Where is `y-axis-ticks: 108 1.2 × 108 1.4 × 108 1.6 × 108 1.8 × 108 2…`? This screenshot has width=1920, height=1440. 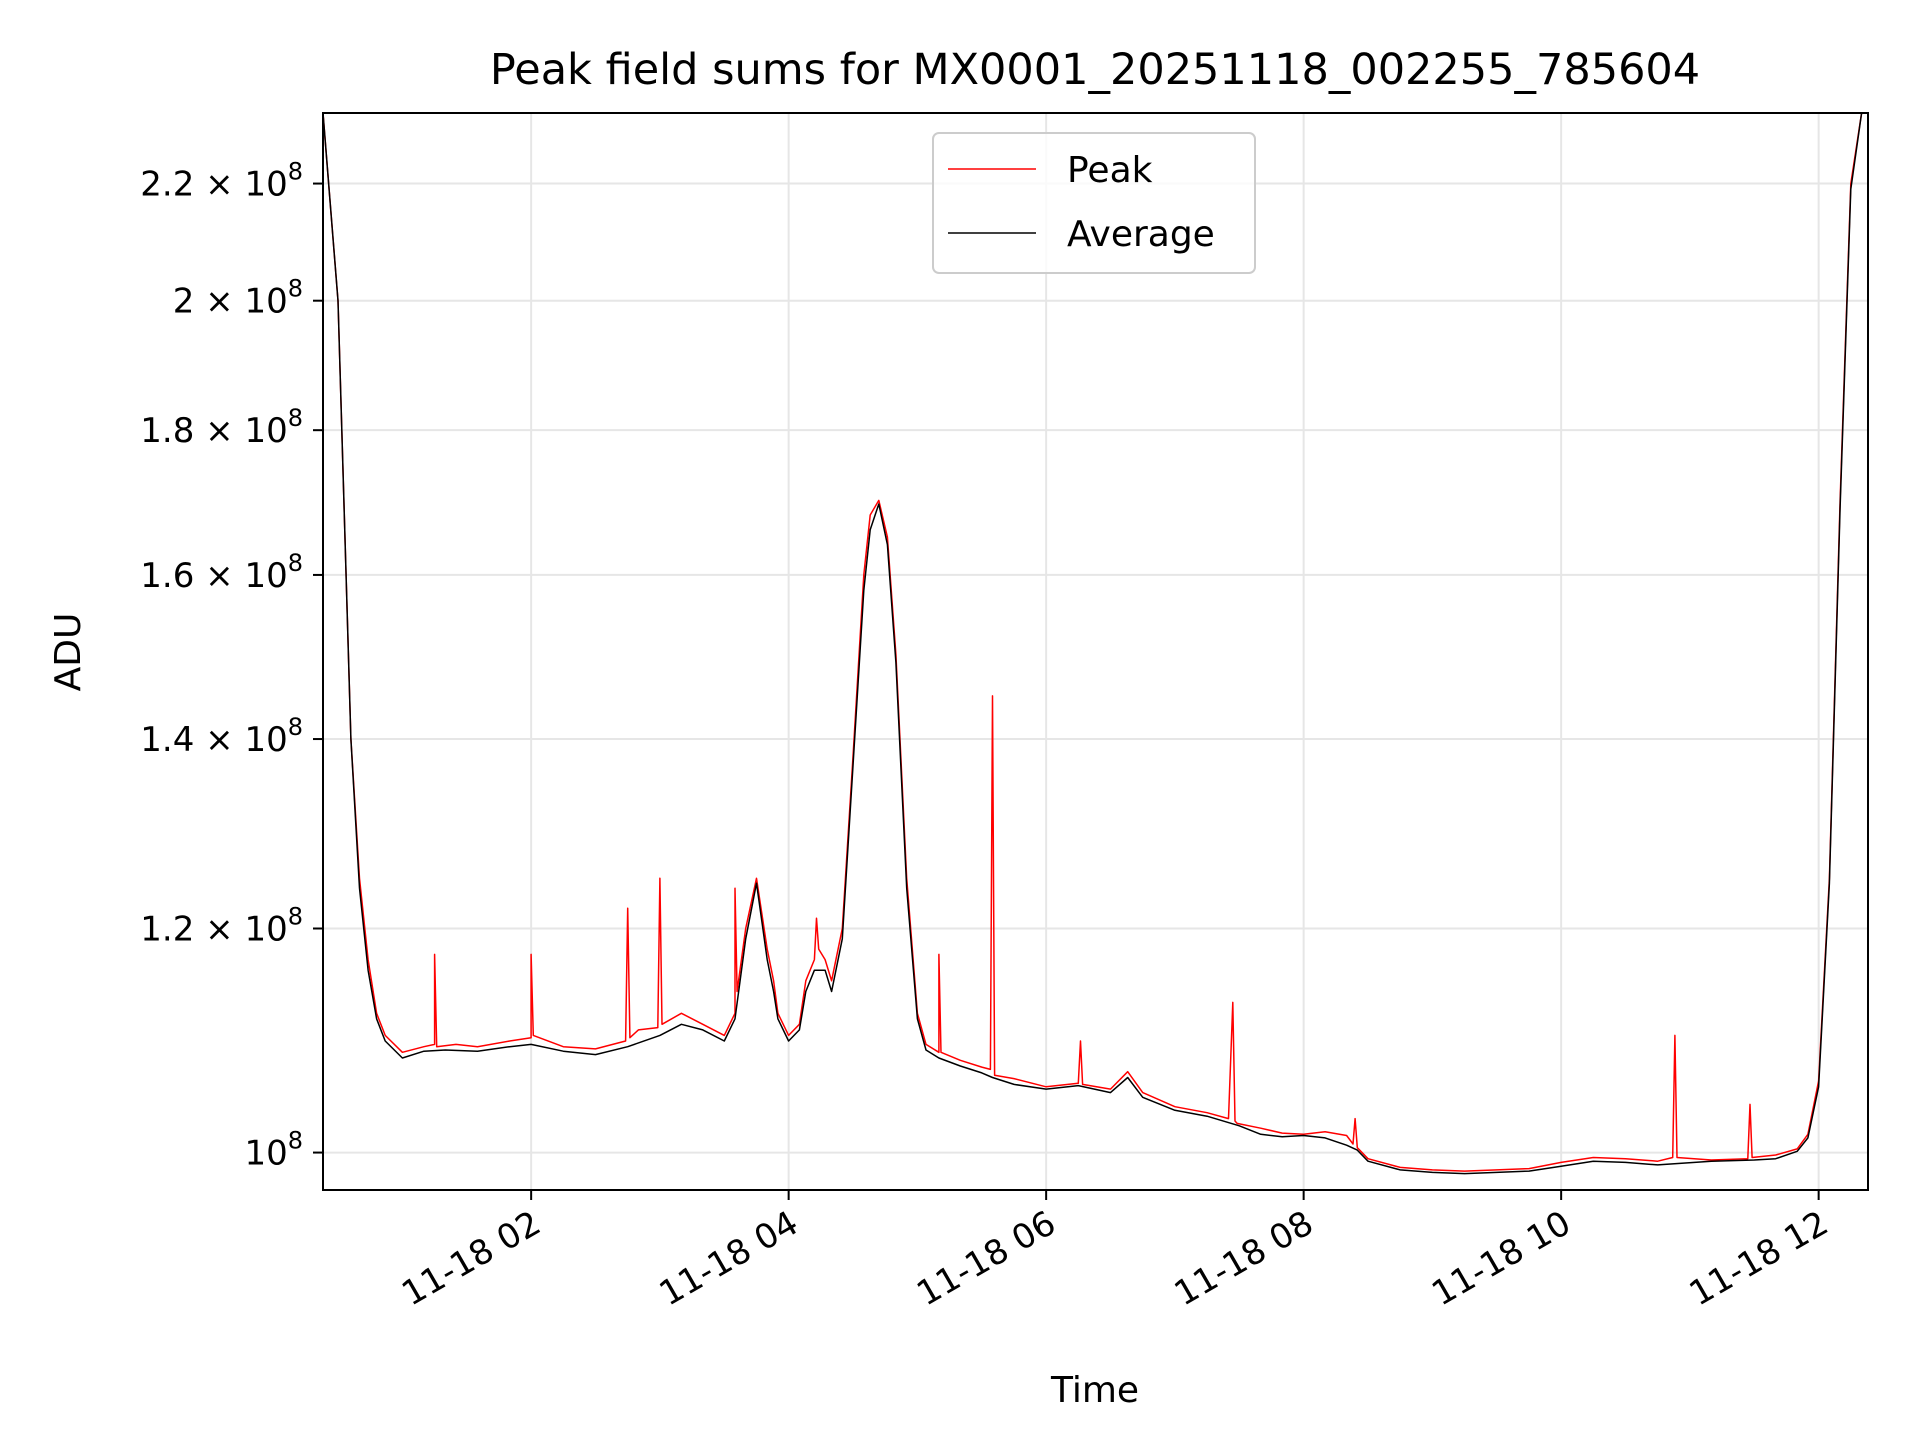 y-axis-ticks: 108 1.2 × 108 1.4 × 108 1.6 × 108 1.8 × 108 2… is located at coordinates (231, 666).